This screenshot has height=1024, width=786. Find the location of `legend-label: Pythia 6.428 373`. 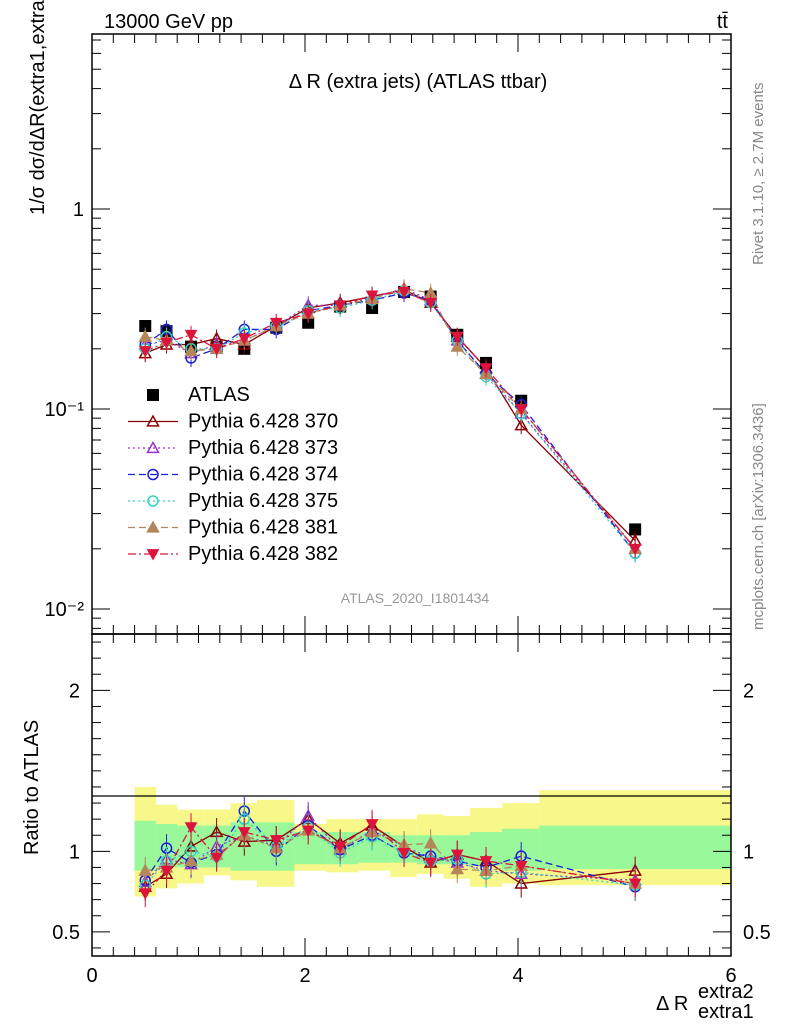

legend-label: Pythia 6.428 373 is located at coordinates (263, 448).